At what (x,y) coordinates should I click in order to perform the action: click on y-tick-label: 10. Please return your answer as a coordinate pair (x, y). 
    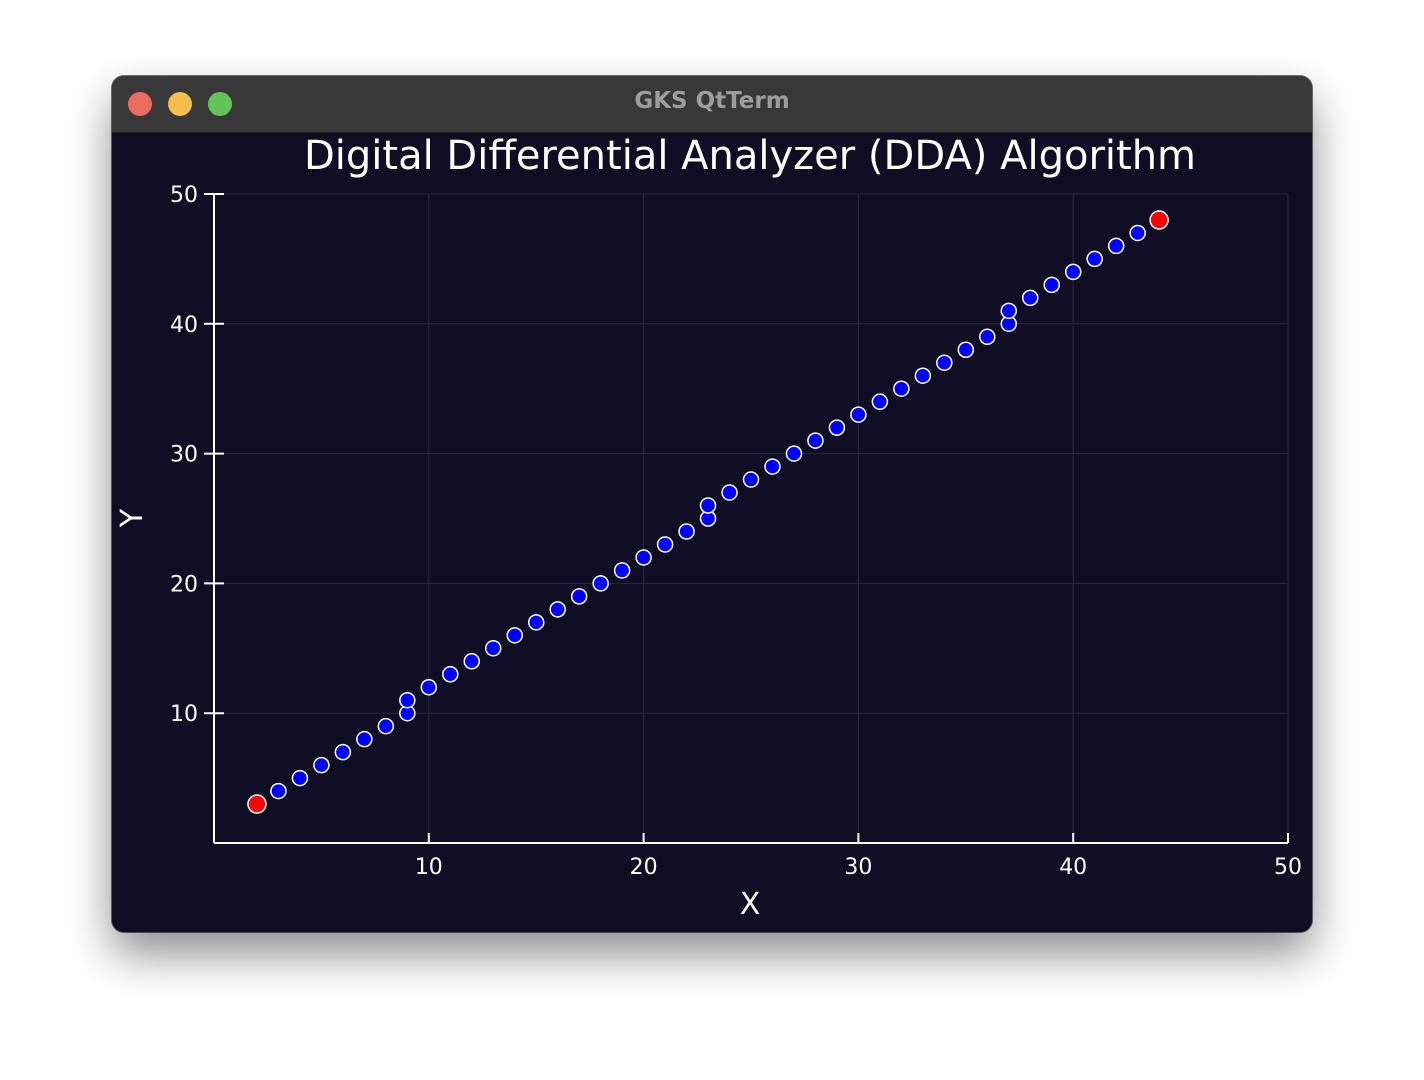
    Looking at the image, I should click on (184, 714).